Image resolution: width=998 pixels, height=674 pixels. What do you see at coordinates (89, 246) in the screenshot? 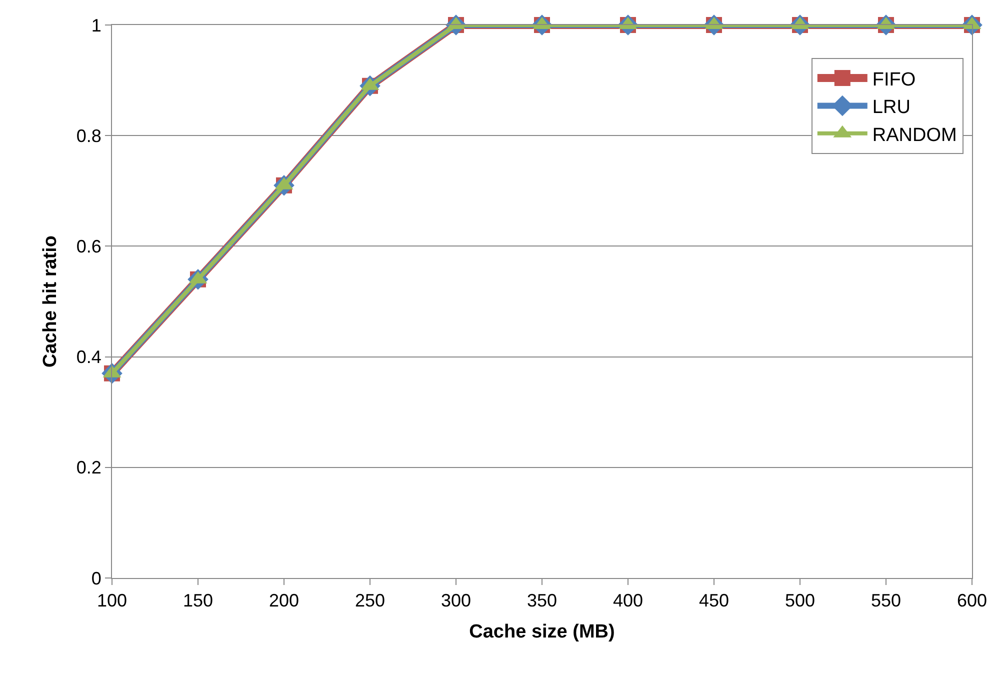
I see `y-tick-label: 0.6` at bounding box center [89, 246].